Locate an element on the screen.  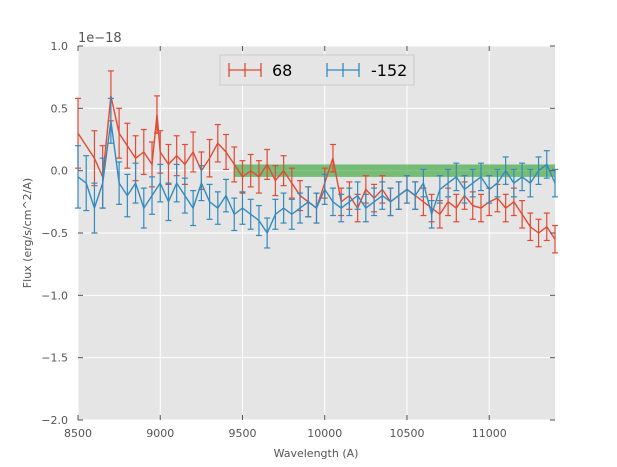
y-tick-label: 1.0 is located at coordinates (60, 46).